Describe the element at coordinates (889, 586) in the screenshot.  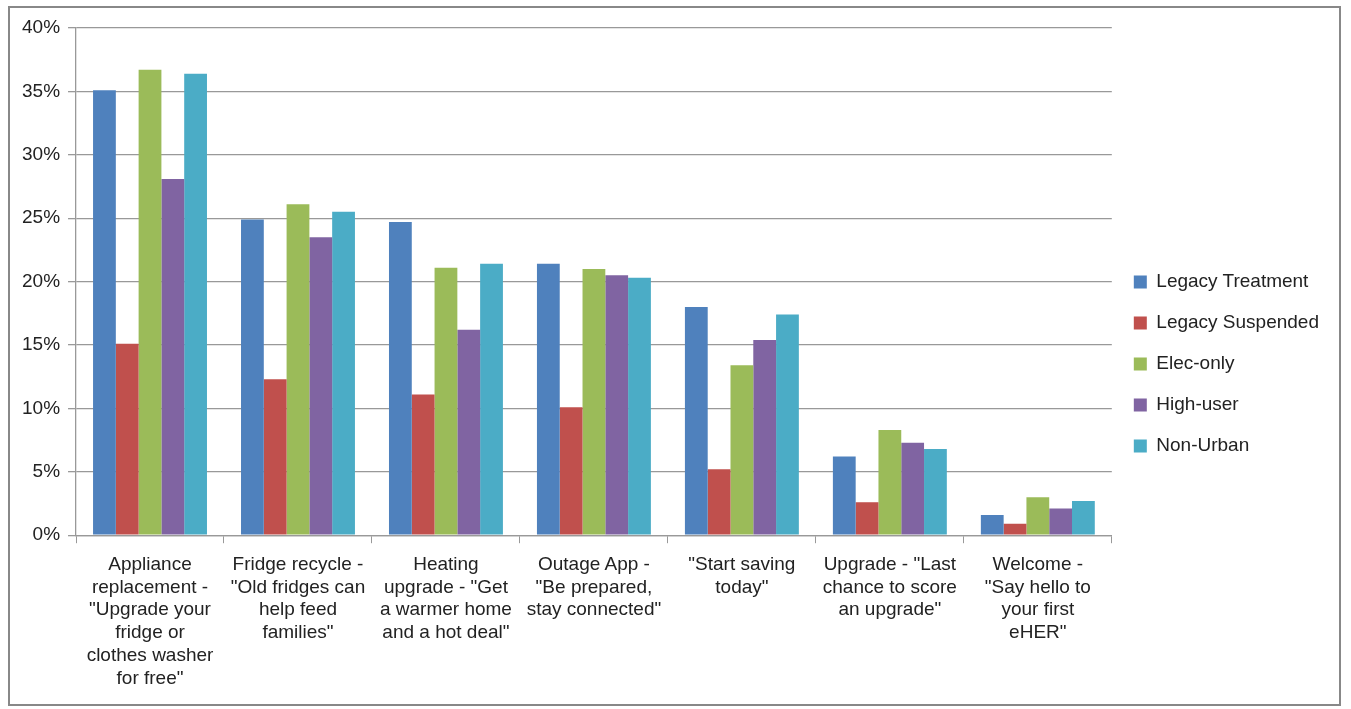
I see `x-tick-label: Upgrade - "Last chance to score an upgrade"` at that location.